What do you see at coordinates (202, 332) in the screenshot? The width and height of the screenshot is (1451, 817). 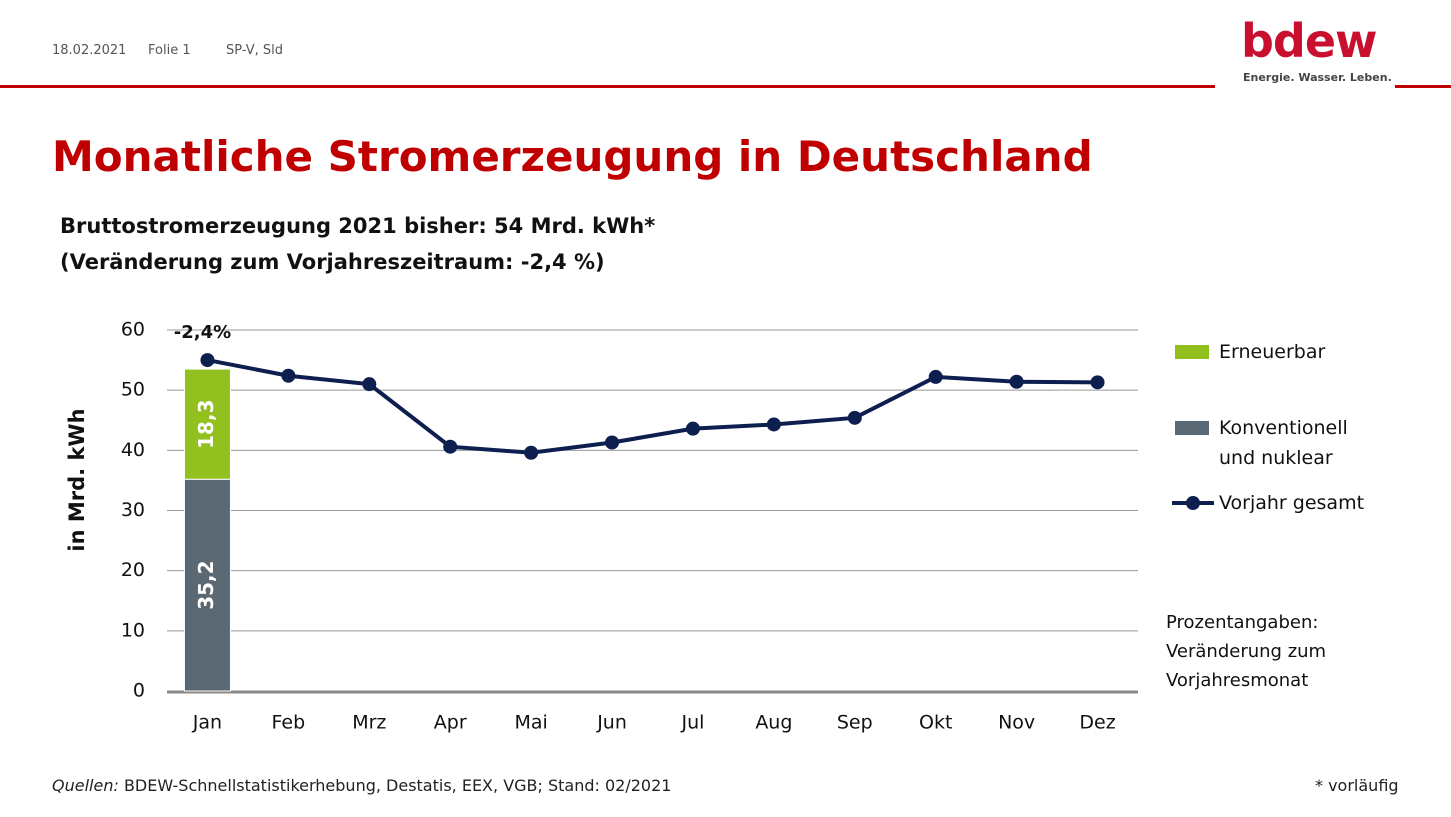 I see `annotation: -2,4%` at bounding box center [202, 332].